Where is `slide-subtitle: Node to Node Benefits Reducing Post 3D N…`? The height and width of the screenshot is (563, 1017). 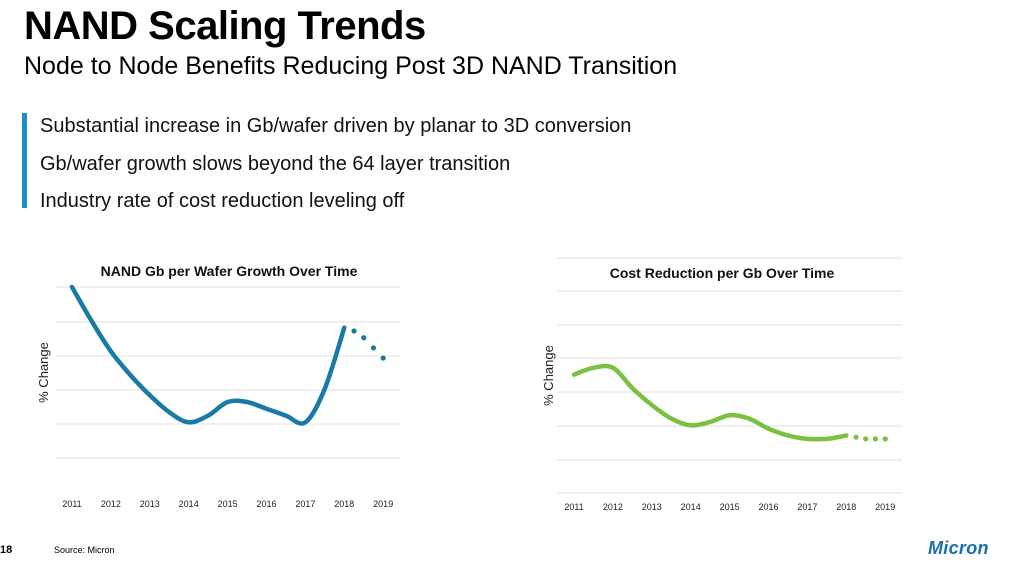 slide-subtitle: Node to Node Benefits Reducing Post 3D N… is located at coordinates (351, 66).